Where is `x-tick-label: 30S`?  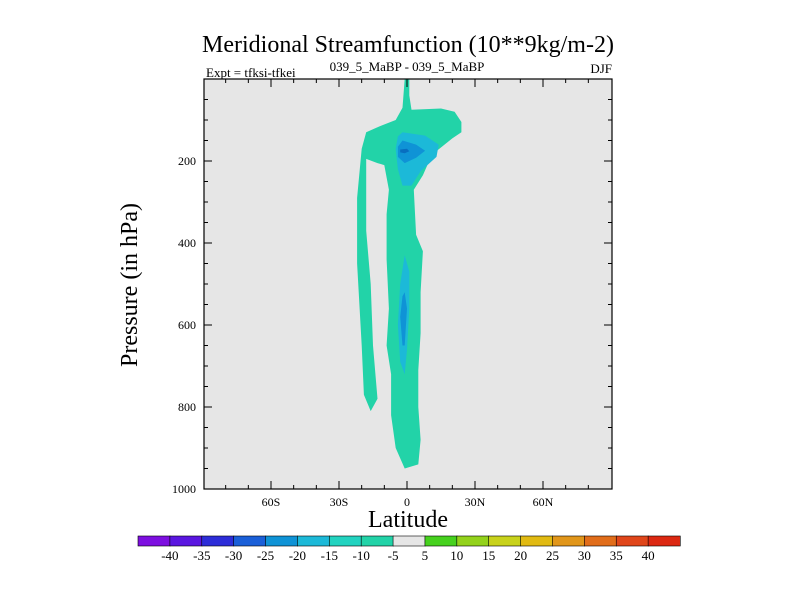 x-tick-label: 30S is located at coordinates (339, 502).